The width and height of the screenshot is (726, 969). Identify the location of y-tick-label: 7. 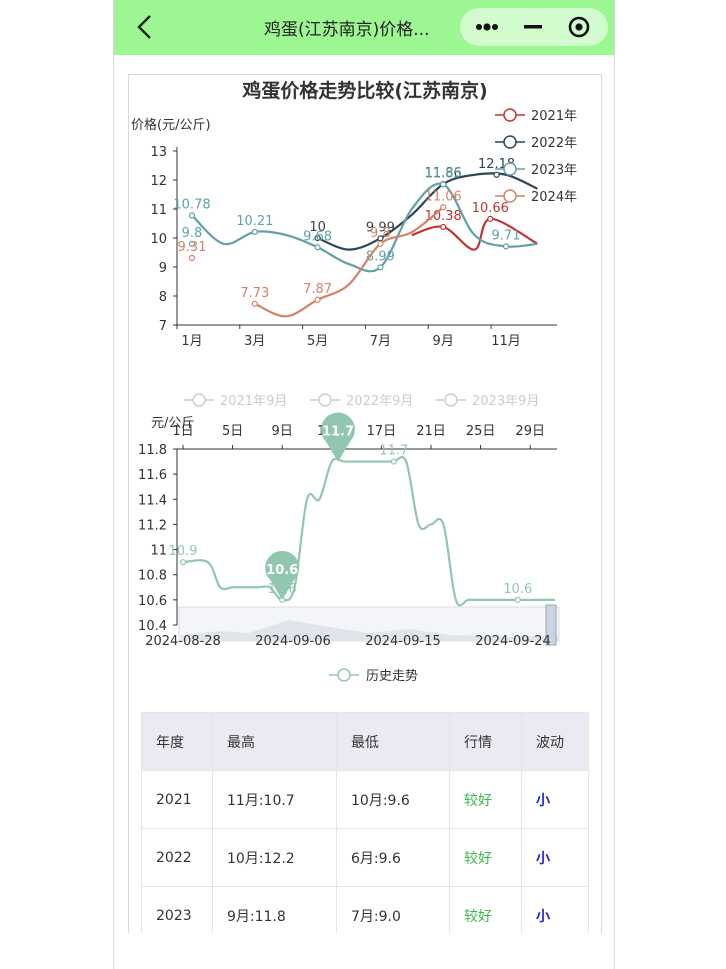
(163, 326).